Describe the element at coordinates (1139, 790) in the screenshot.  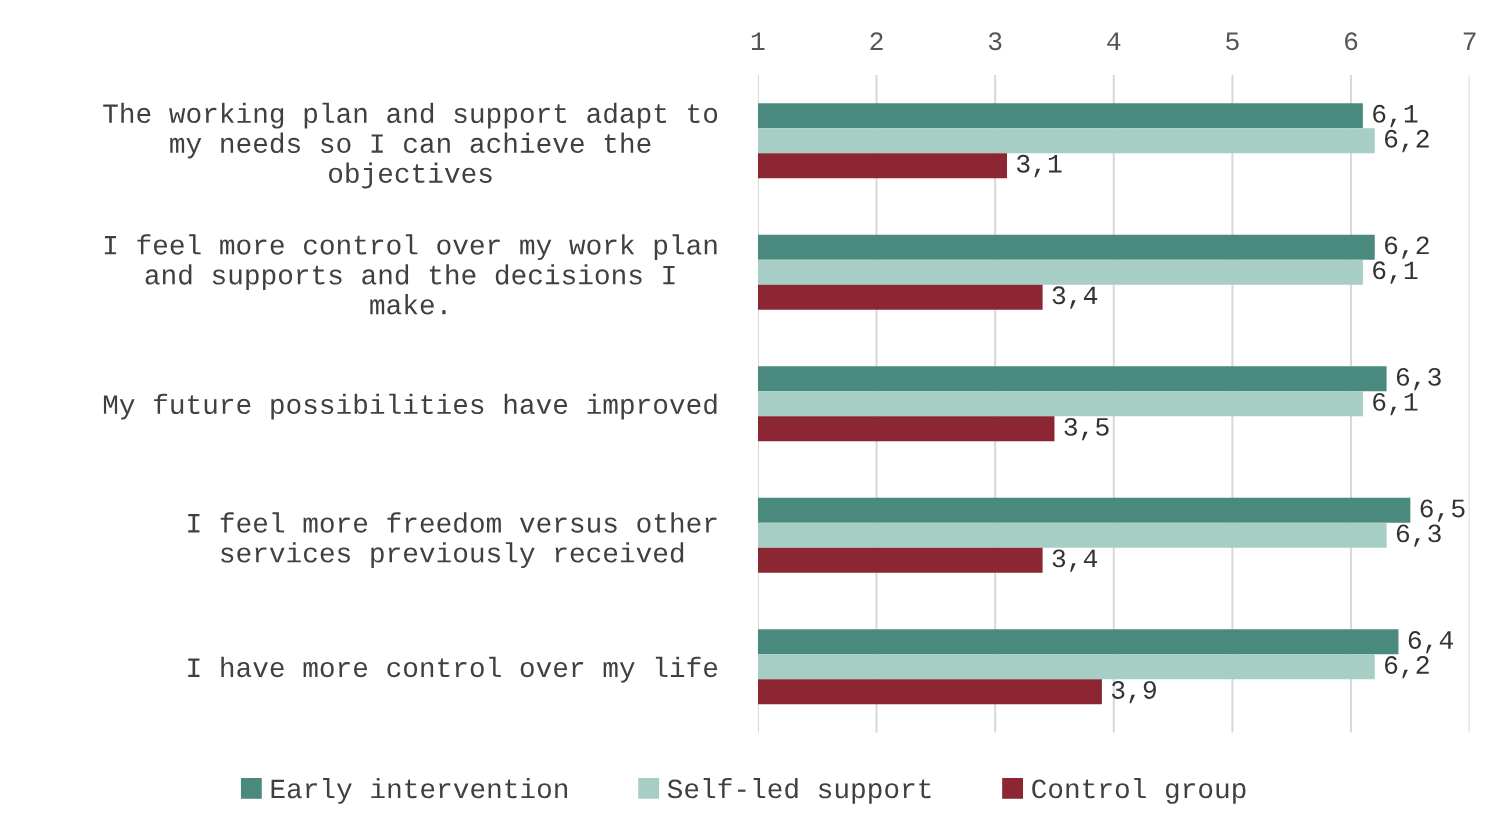
I see `legend-label: Control group` at that location.